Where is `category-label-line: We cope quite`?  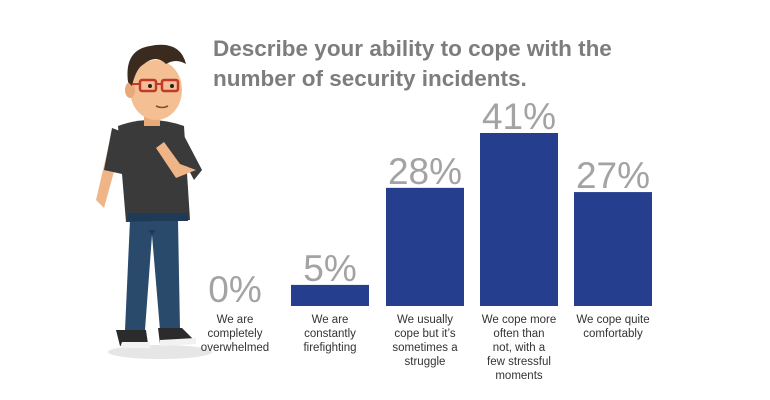 category-label-line: We cope quite is located at coordinates (613, 320).